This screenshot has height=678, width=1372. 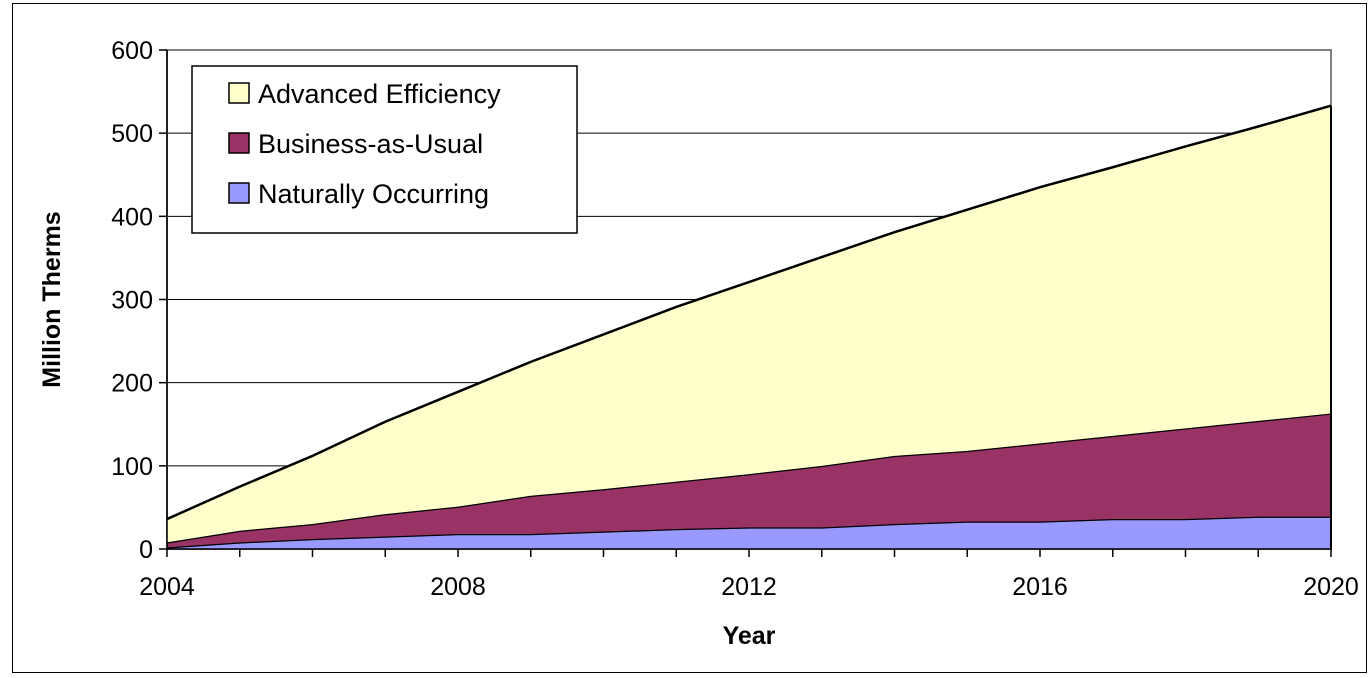 What do you see at coordinates (132, 301) in the screenshot?
I see `y-tick-label: 300` at bounding box center [132, 301].